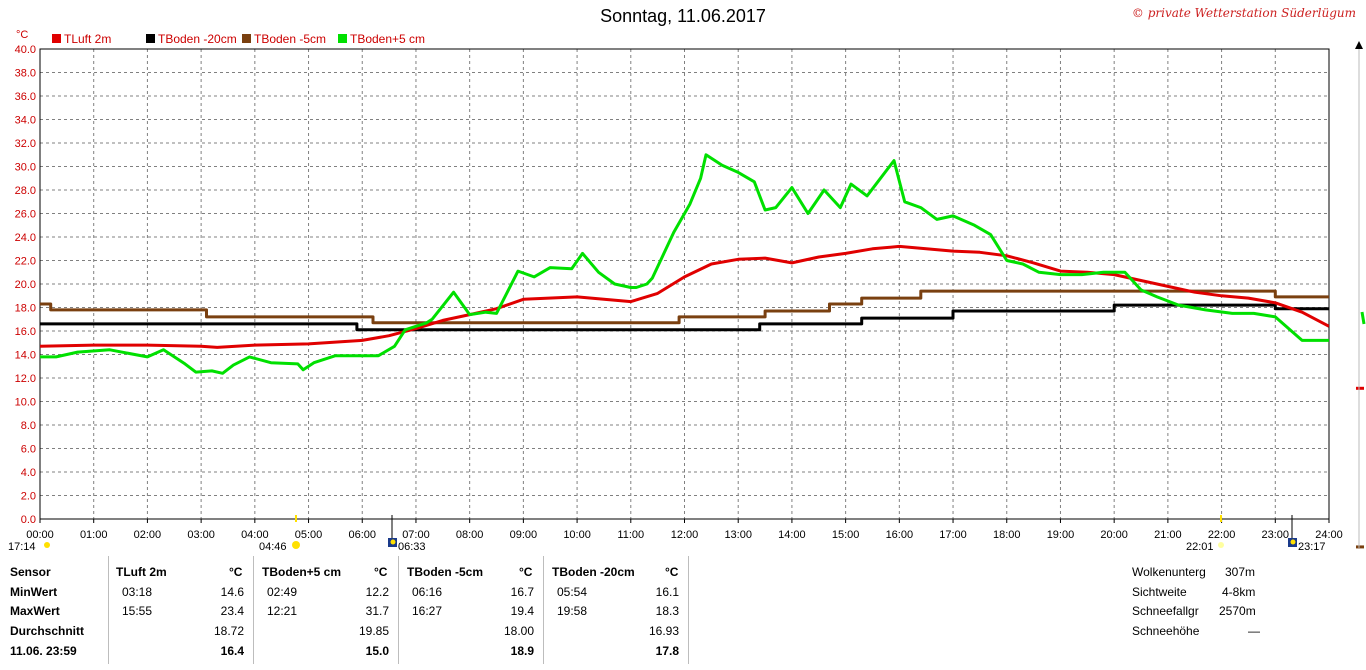  Describe the element at coordinates (1254, 631) in the screenshot. I see `extra-value: —` at that location.